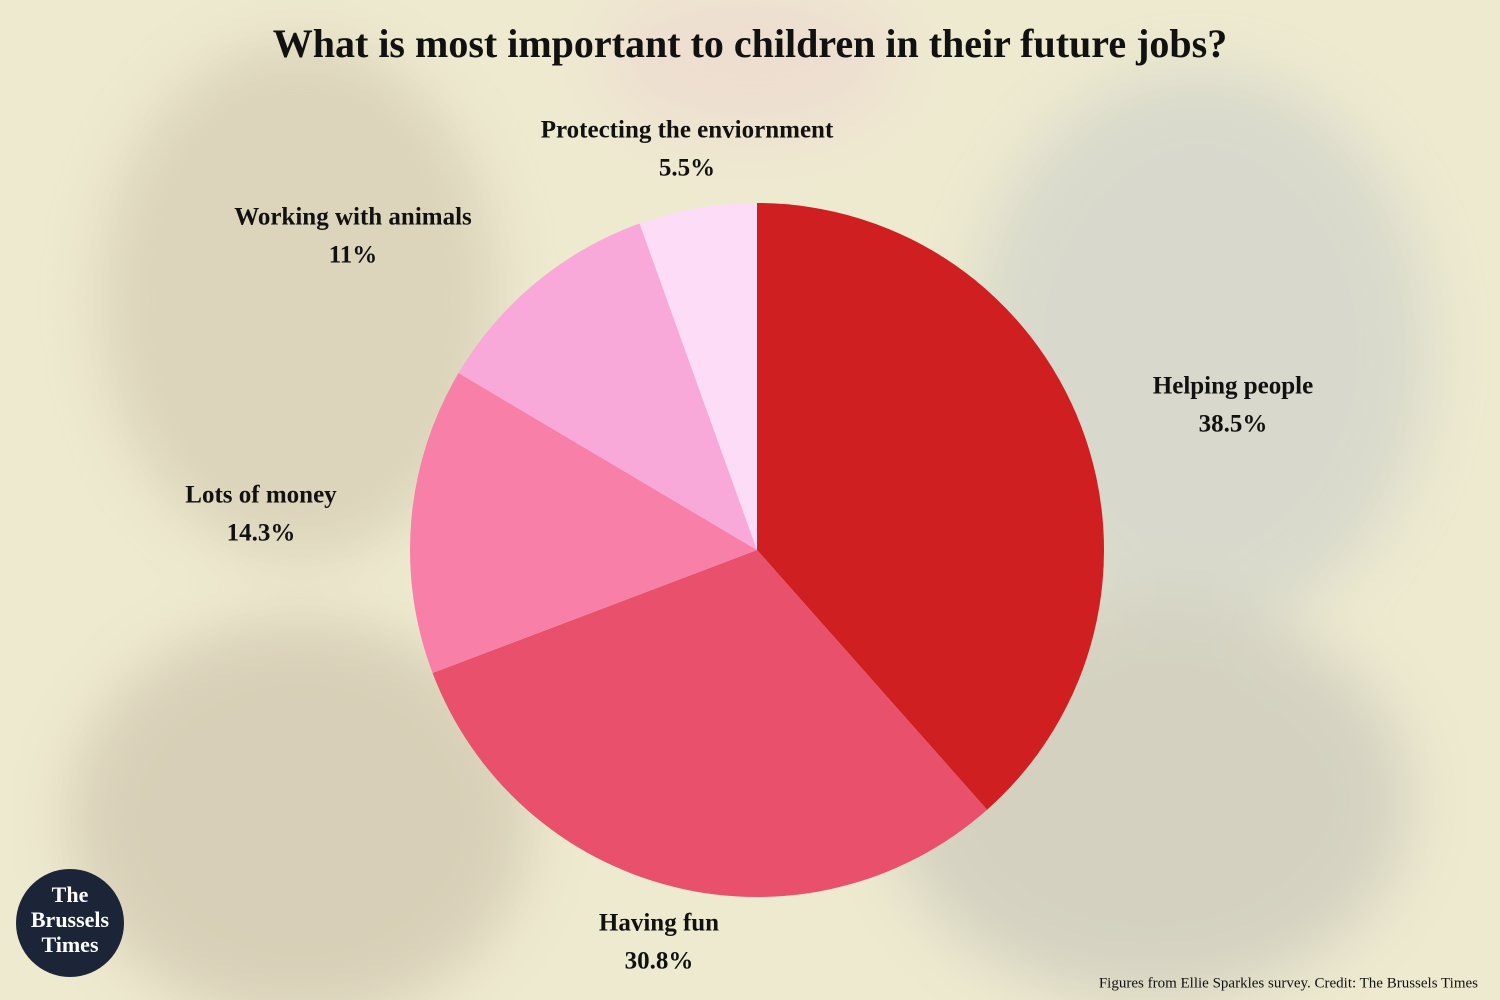  What do you see at coordinates (687, 130) in the screenshot?
I see `slice-label: Protecting the enviornment` at bounding box center [687, 130].